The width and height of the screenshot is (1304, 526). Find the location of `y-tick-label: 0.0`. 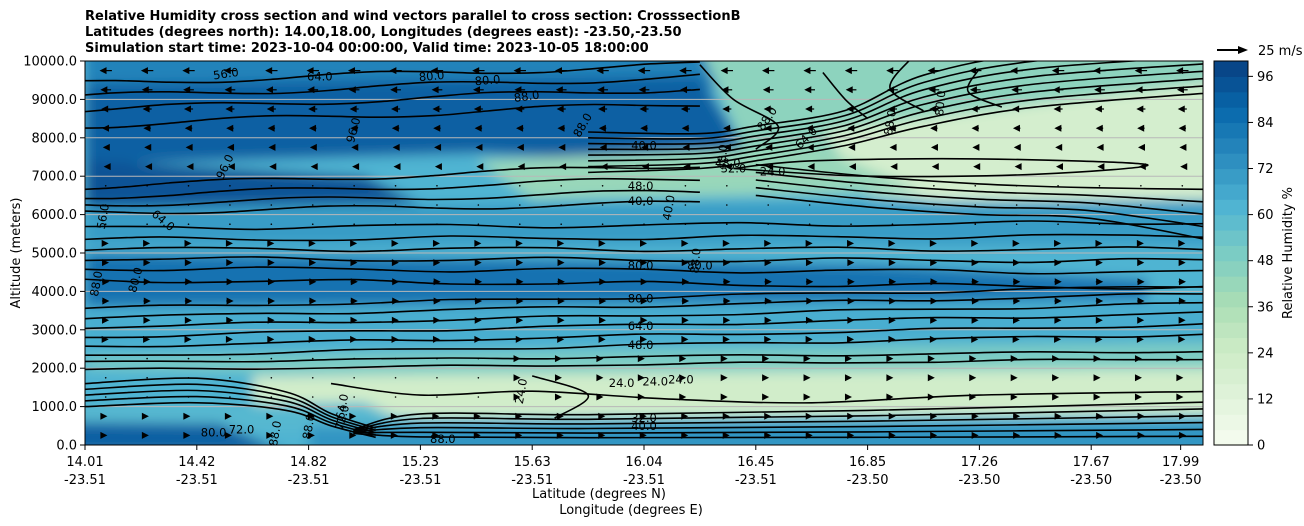

y-tick-label: 0.0 is located at coordinates (66, 446).